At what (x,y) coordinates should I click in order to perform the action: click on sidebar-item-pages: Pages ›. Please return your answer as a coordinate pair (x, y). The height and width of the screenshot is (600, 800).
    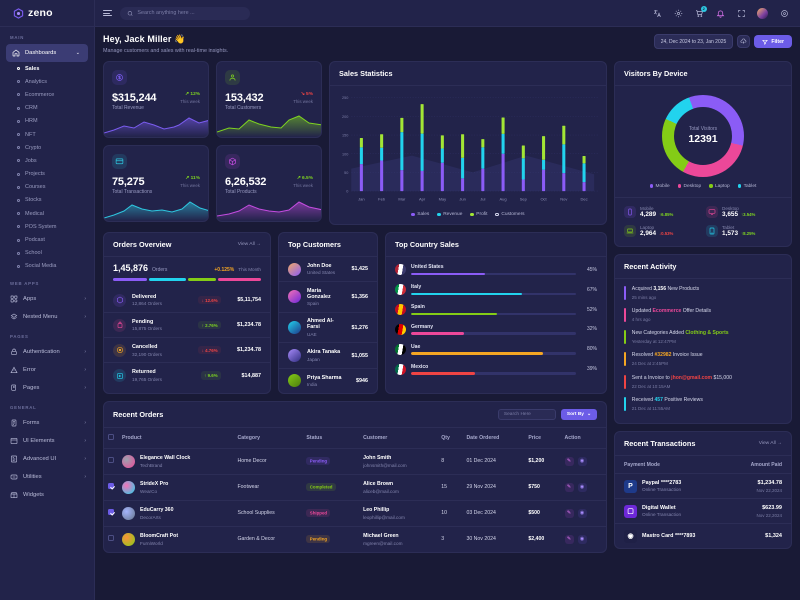
    Looking at the image, I should click on (47, 388).